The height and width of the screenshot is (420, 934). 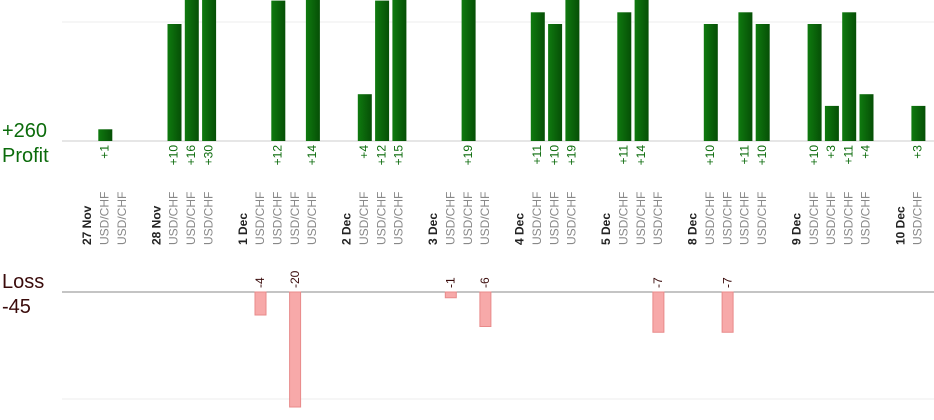 I want to click on loss-value-label: -20, so click(x=295, y=279).